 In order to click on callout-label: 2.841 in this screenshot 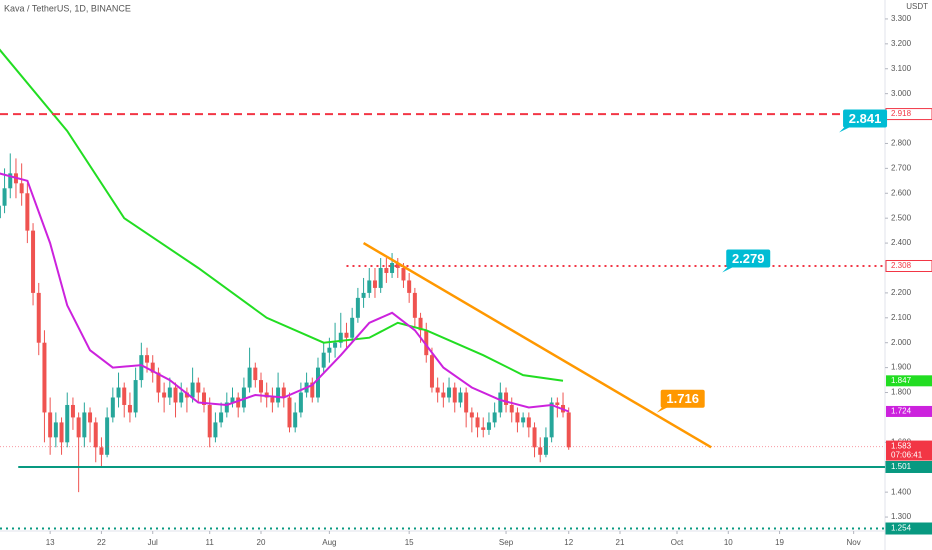, I will do `click(865, 118)`.